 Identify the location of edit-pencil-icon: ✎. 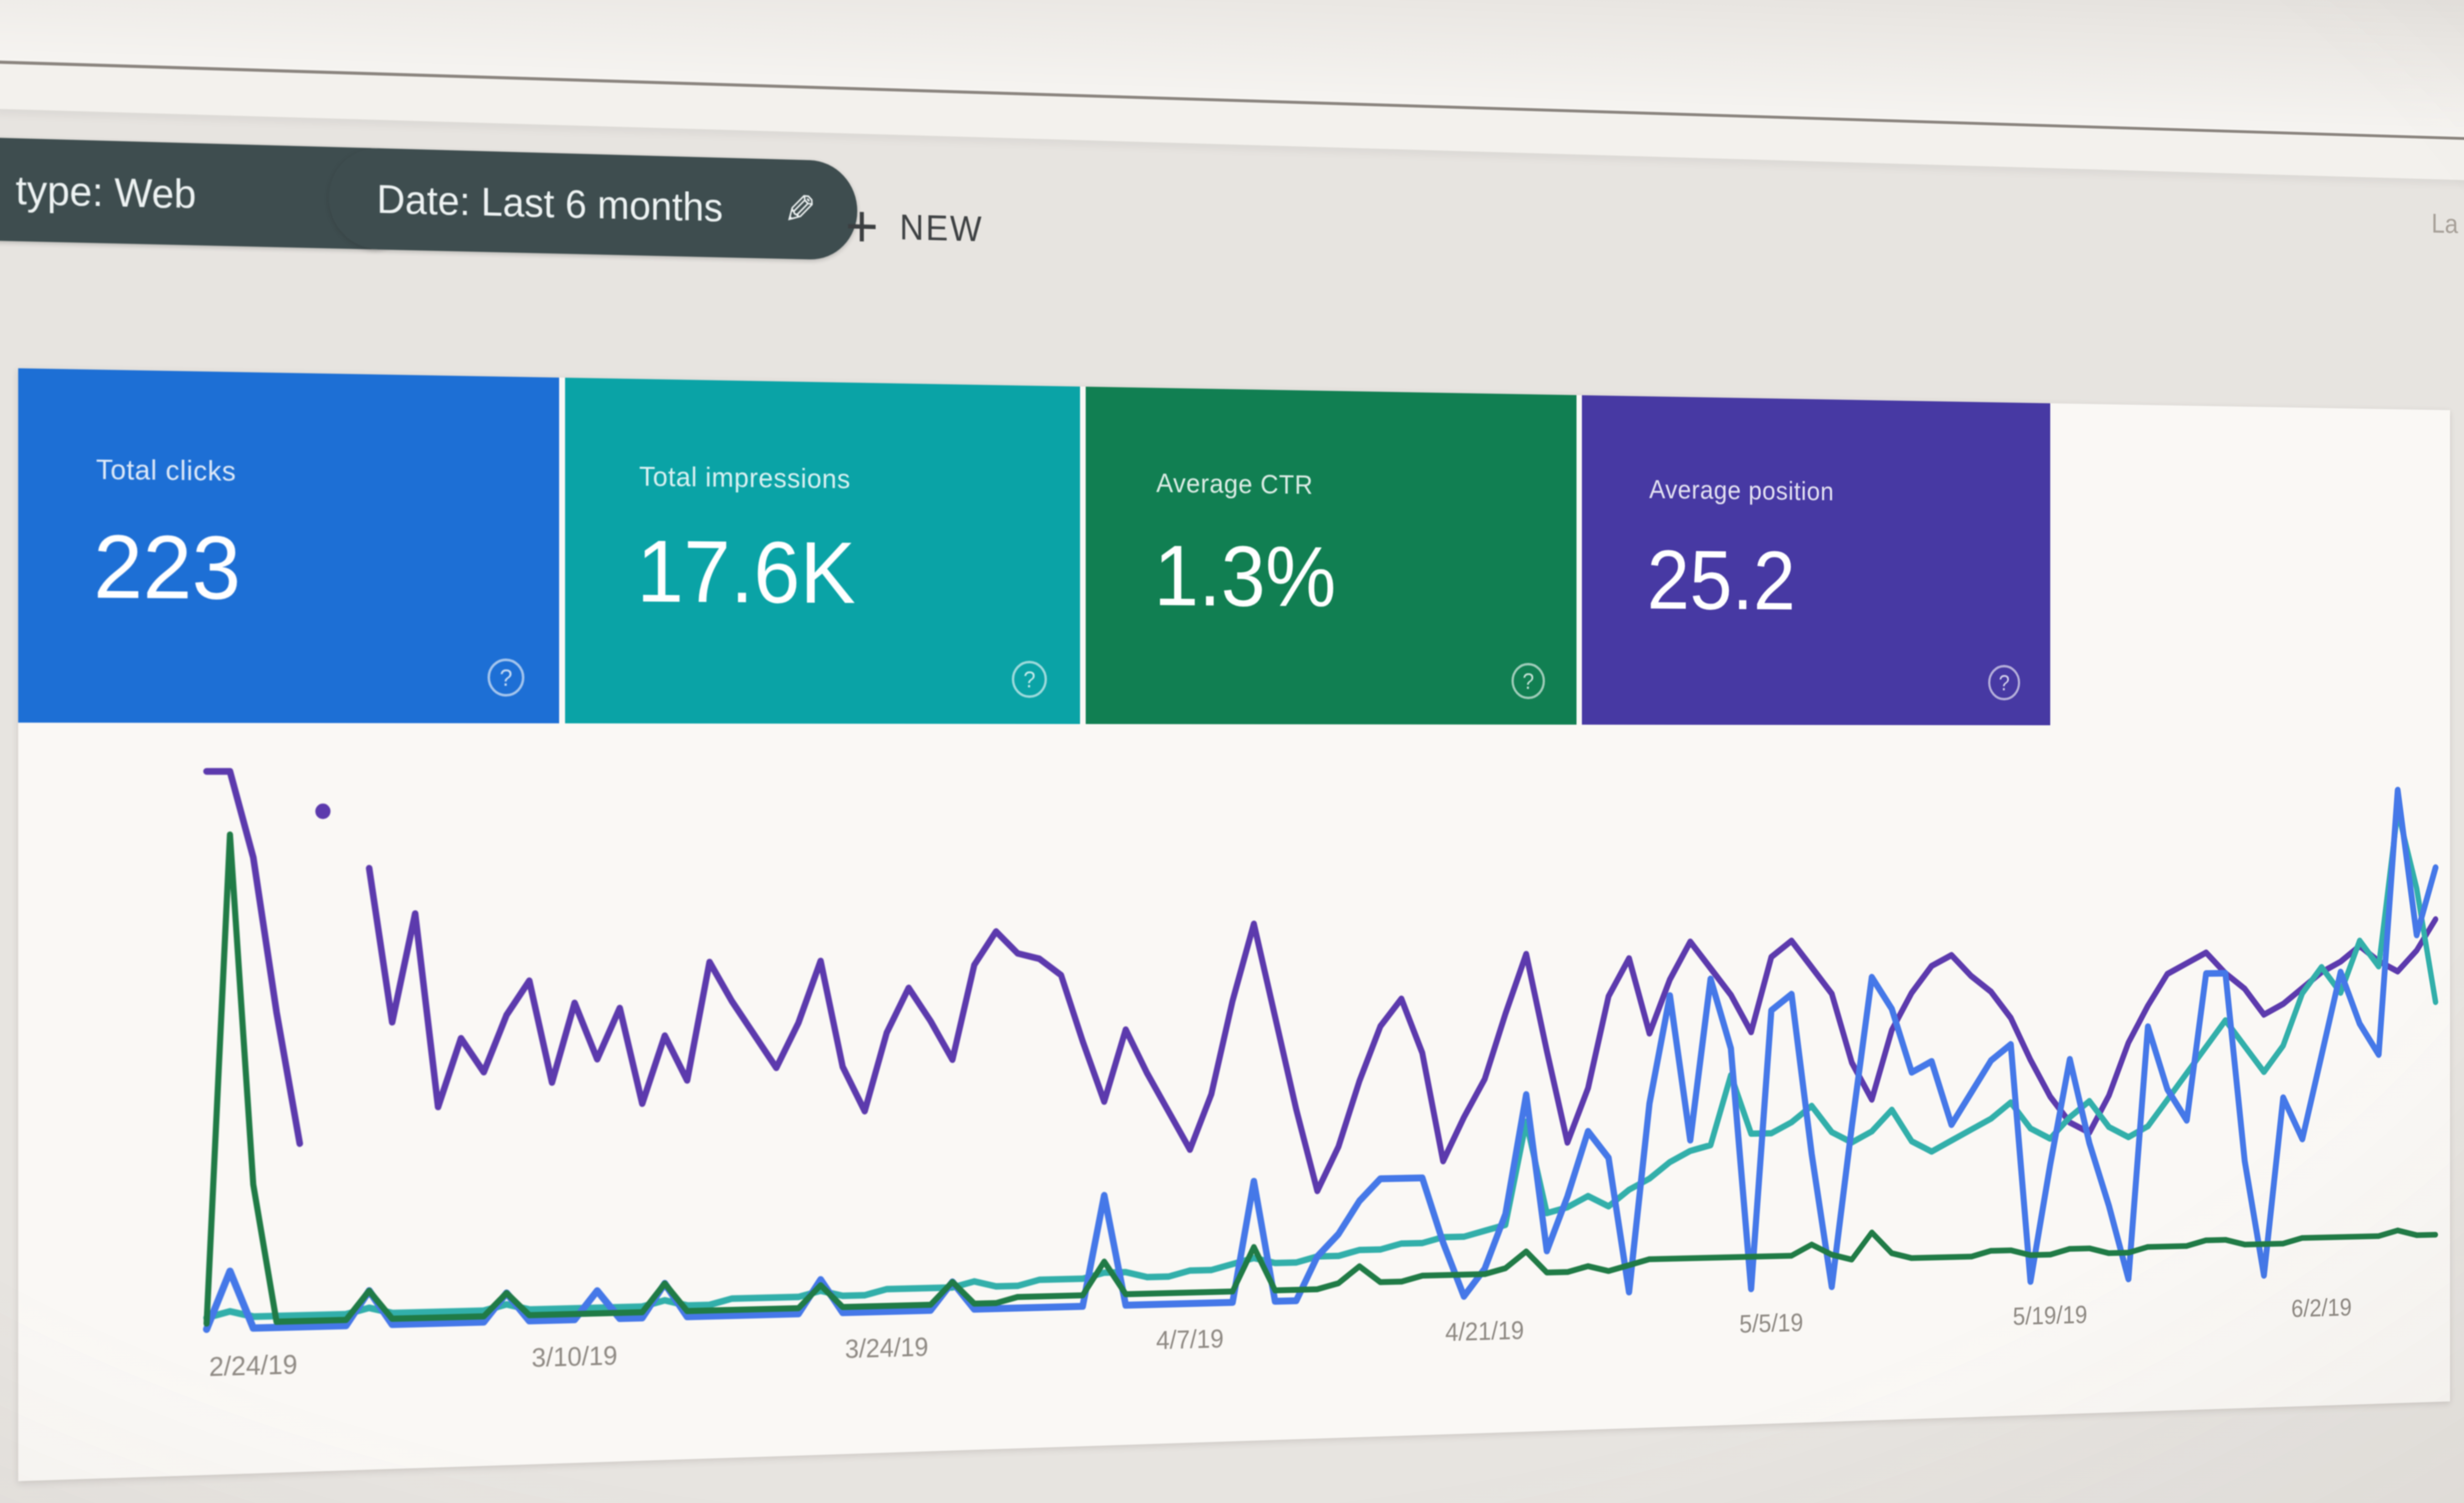
(800, 210).